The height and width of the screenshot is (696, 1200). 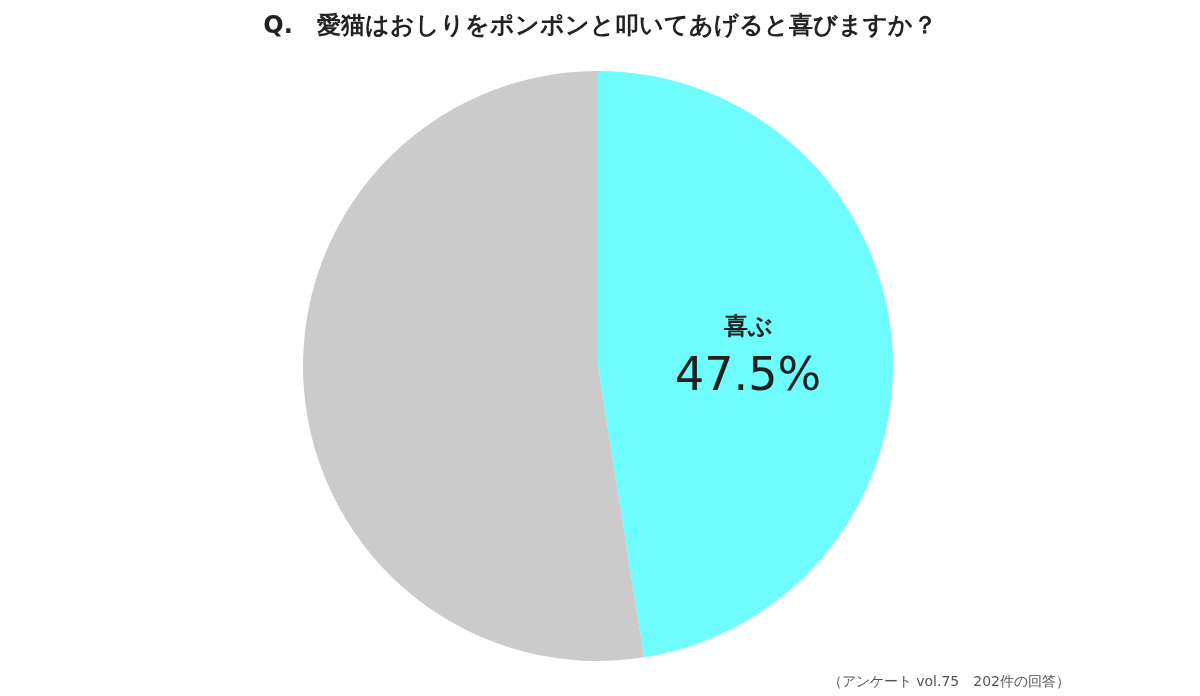 What do you see at coordinates (748, 374) in the screenshot?
I see `data-label: 47.5%` at bounding box center [748, 374].